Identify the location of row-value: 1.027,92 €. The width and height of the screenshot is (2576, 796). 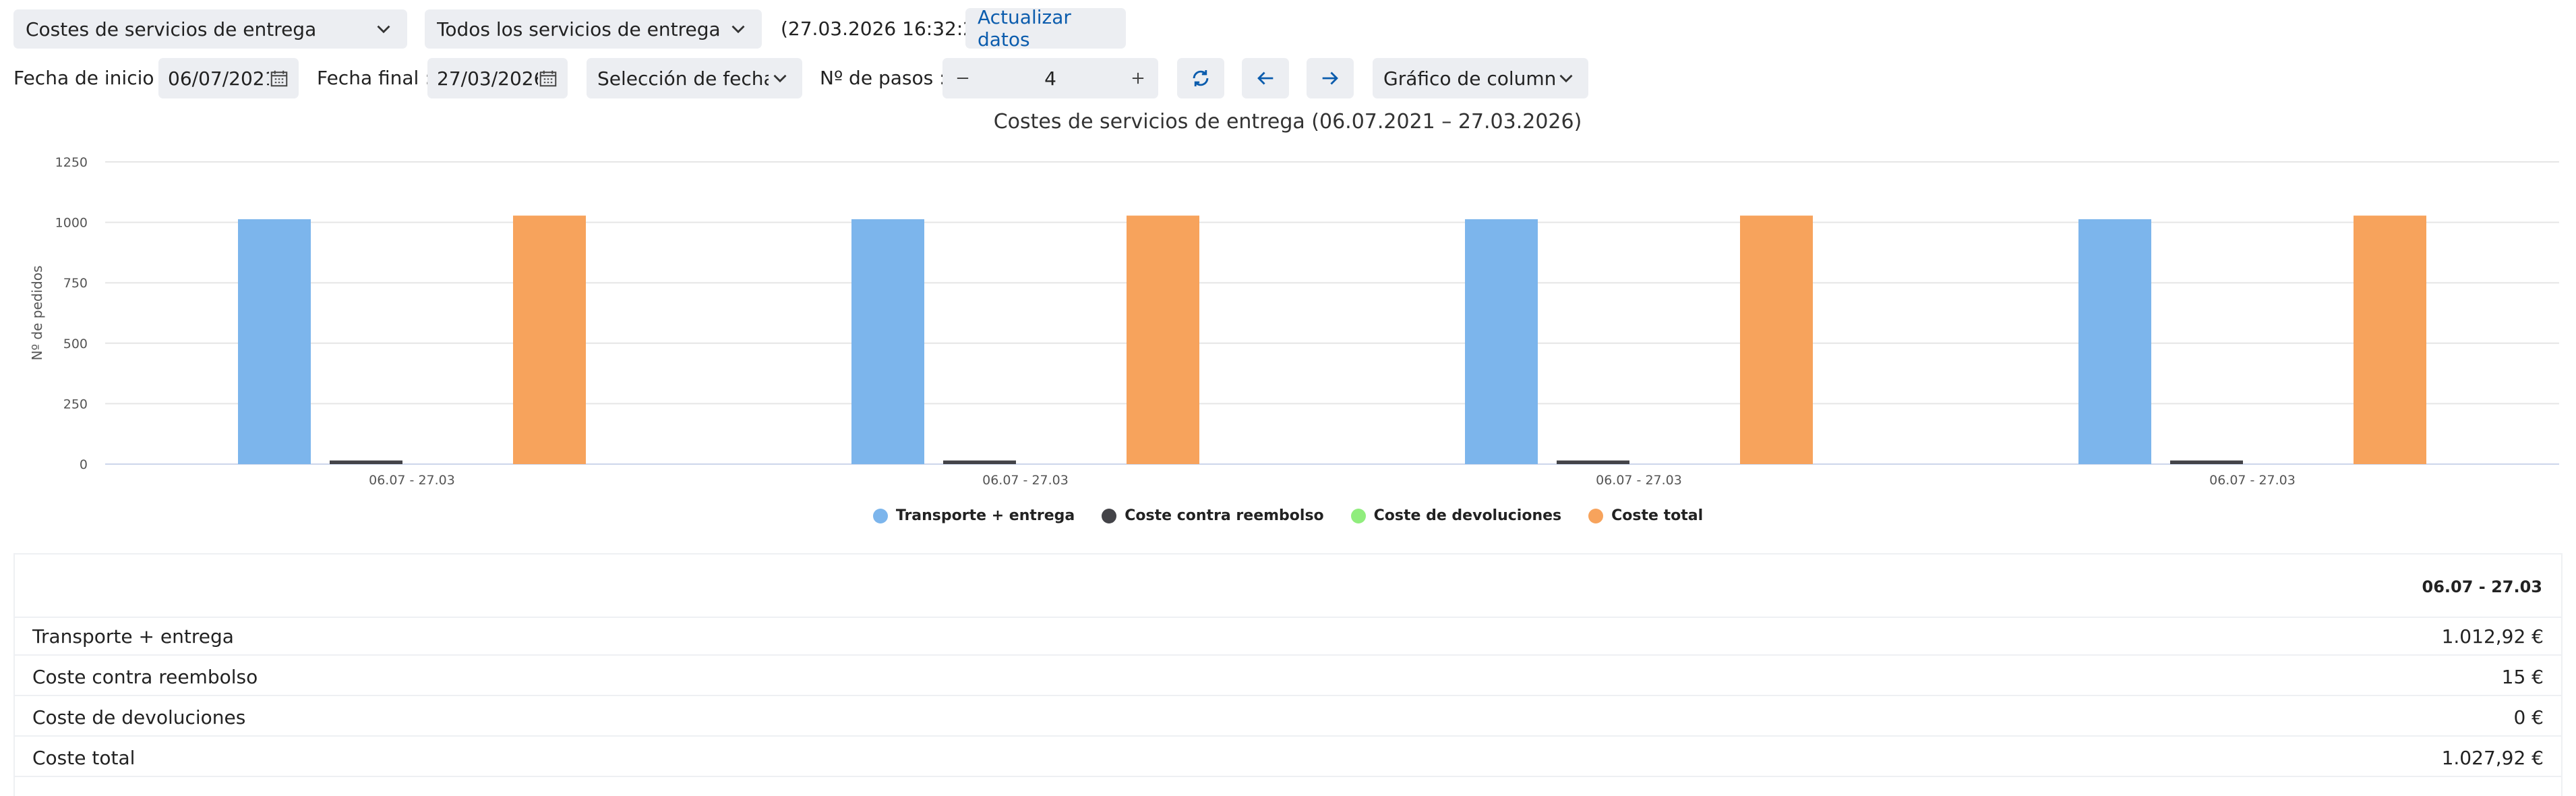
(2492, 758).